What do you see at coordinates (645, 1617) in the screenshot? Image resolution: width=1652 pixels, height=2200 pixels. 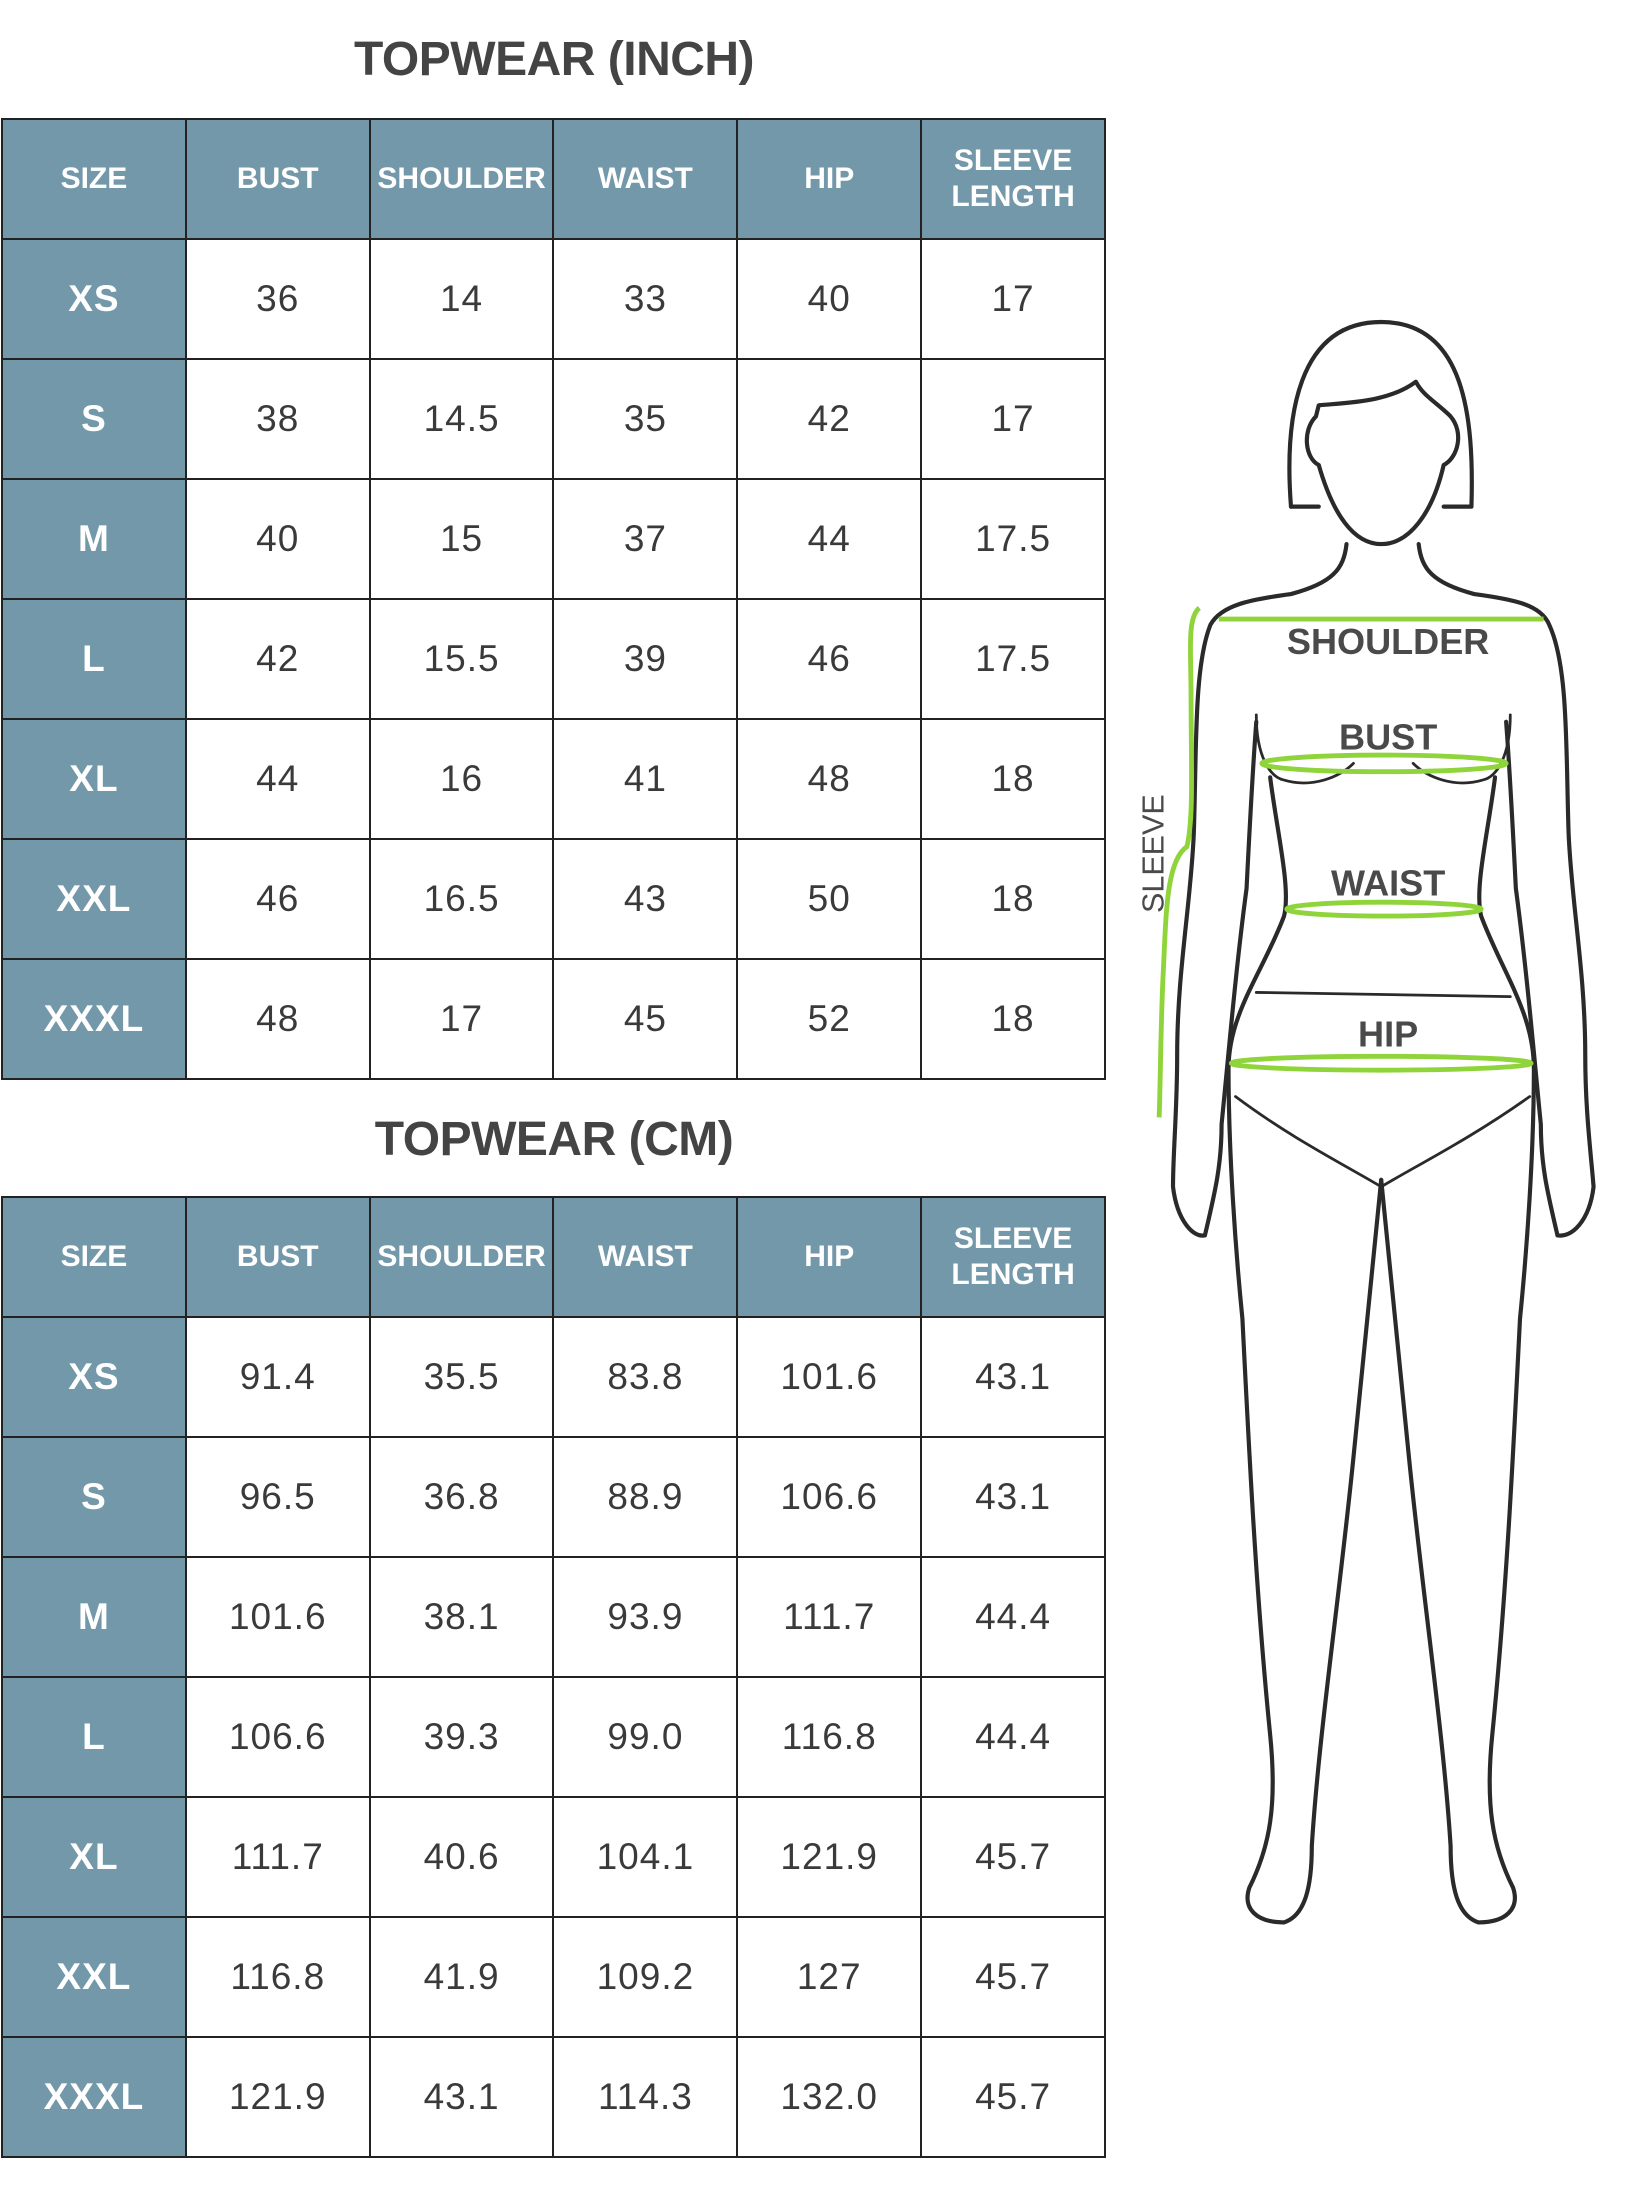 I see `value-cell: 93.9` at bounding box center [645, 1617].